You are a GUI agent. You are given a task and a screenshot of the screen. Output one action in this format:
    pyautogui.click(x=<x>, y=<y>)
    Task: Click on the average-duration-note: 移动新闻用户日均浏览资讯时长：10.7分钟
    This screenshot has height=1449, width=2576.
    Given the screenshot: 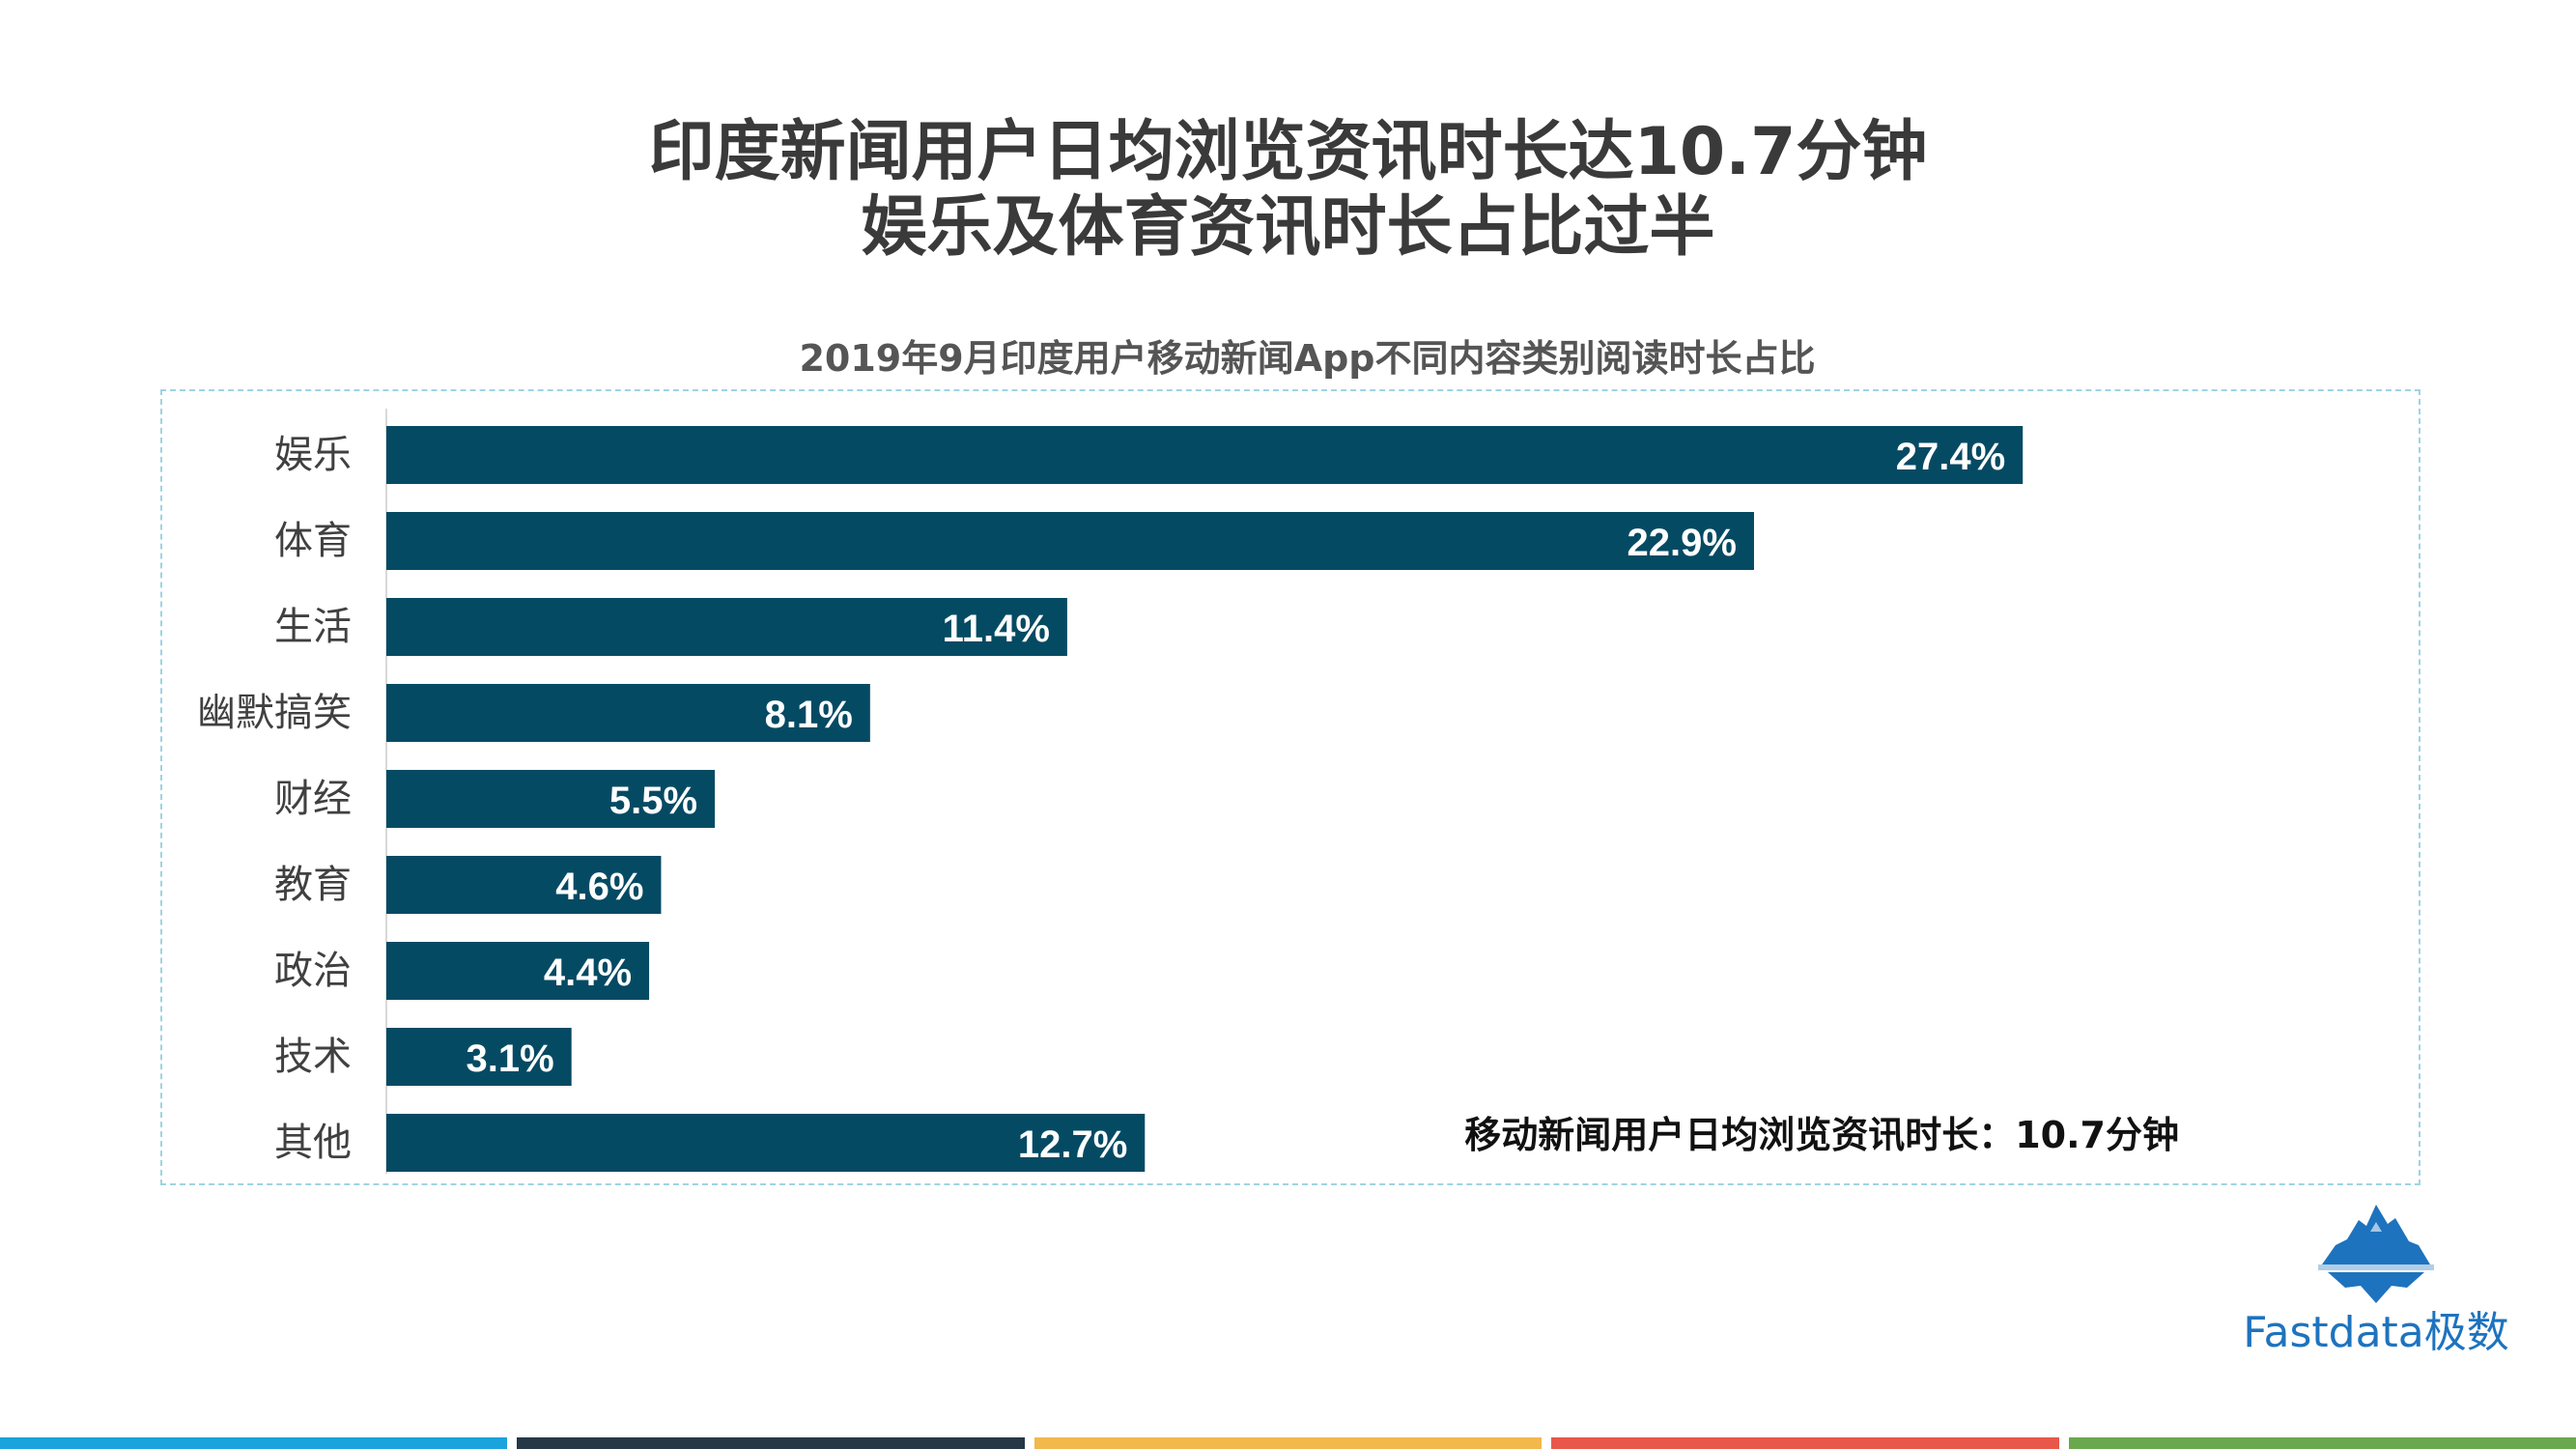 What is the action you would take?
    pyautogui.click(x=1821, y=1135)
    